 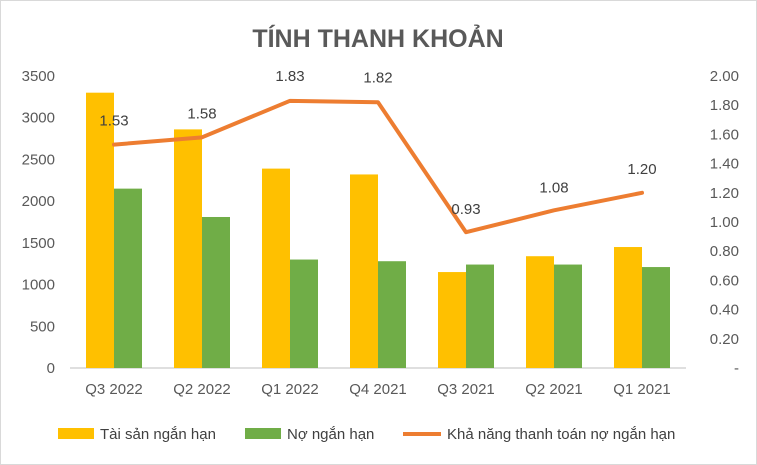 What do you see at coordinates (724, 193) in the screenshot?
I see `y-right-tick-label: 1.20` at bounding box center [724, 193].